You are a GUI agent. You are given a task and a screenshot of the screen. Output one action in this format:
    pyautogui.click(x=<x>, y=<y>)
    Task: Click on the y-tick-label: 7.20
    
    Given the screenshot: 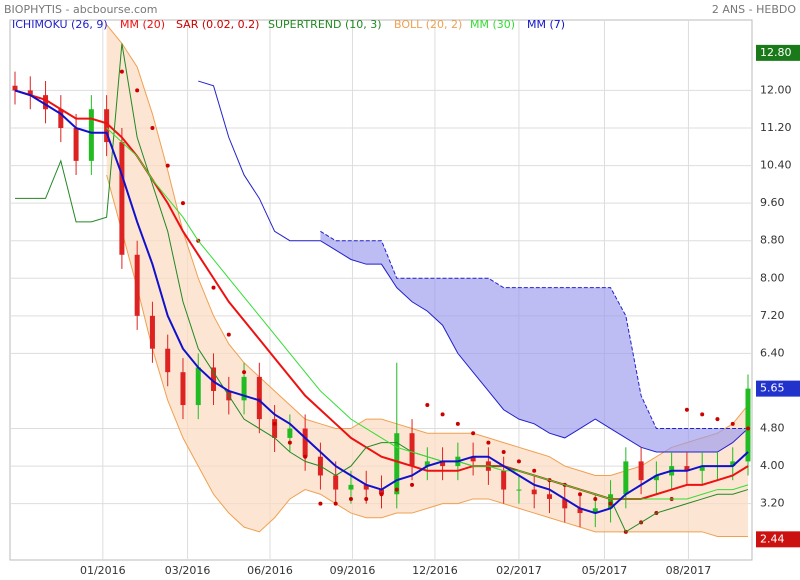 What is the action you would take?
    pyautogui.click(x=772, y=315)
    